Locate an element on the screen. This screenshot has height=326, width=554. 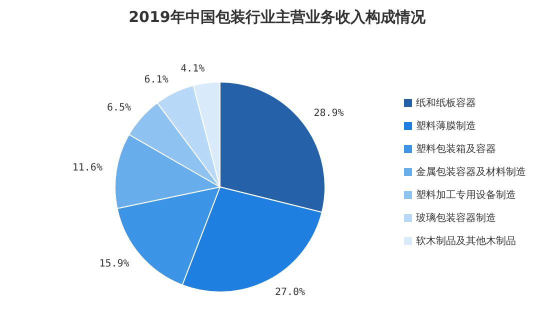
chart-title: 2019年中国包装行业主营业务收入构成情况 is located at coordinates (277, 18).